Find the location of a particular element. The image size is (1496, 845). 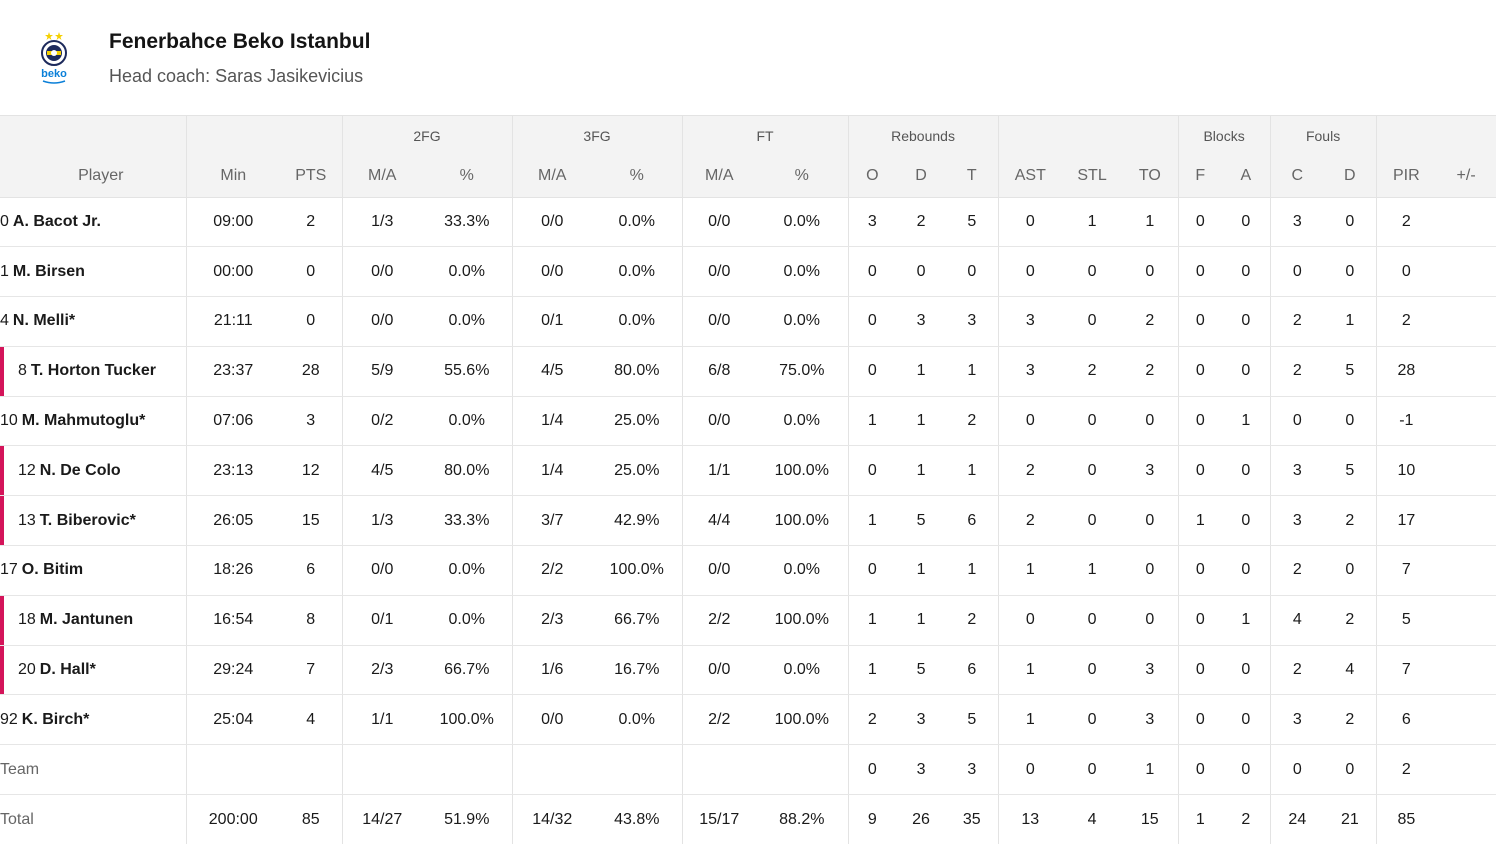

player-name: M. Jantunen is located at coordinates (86, 620).